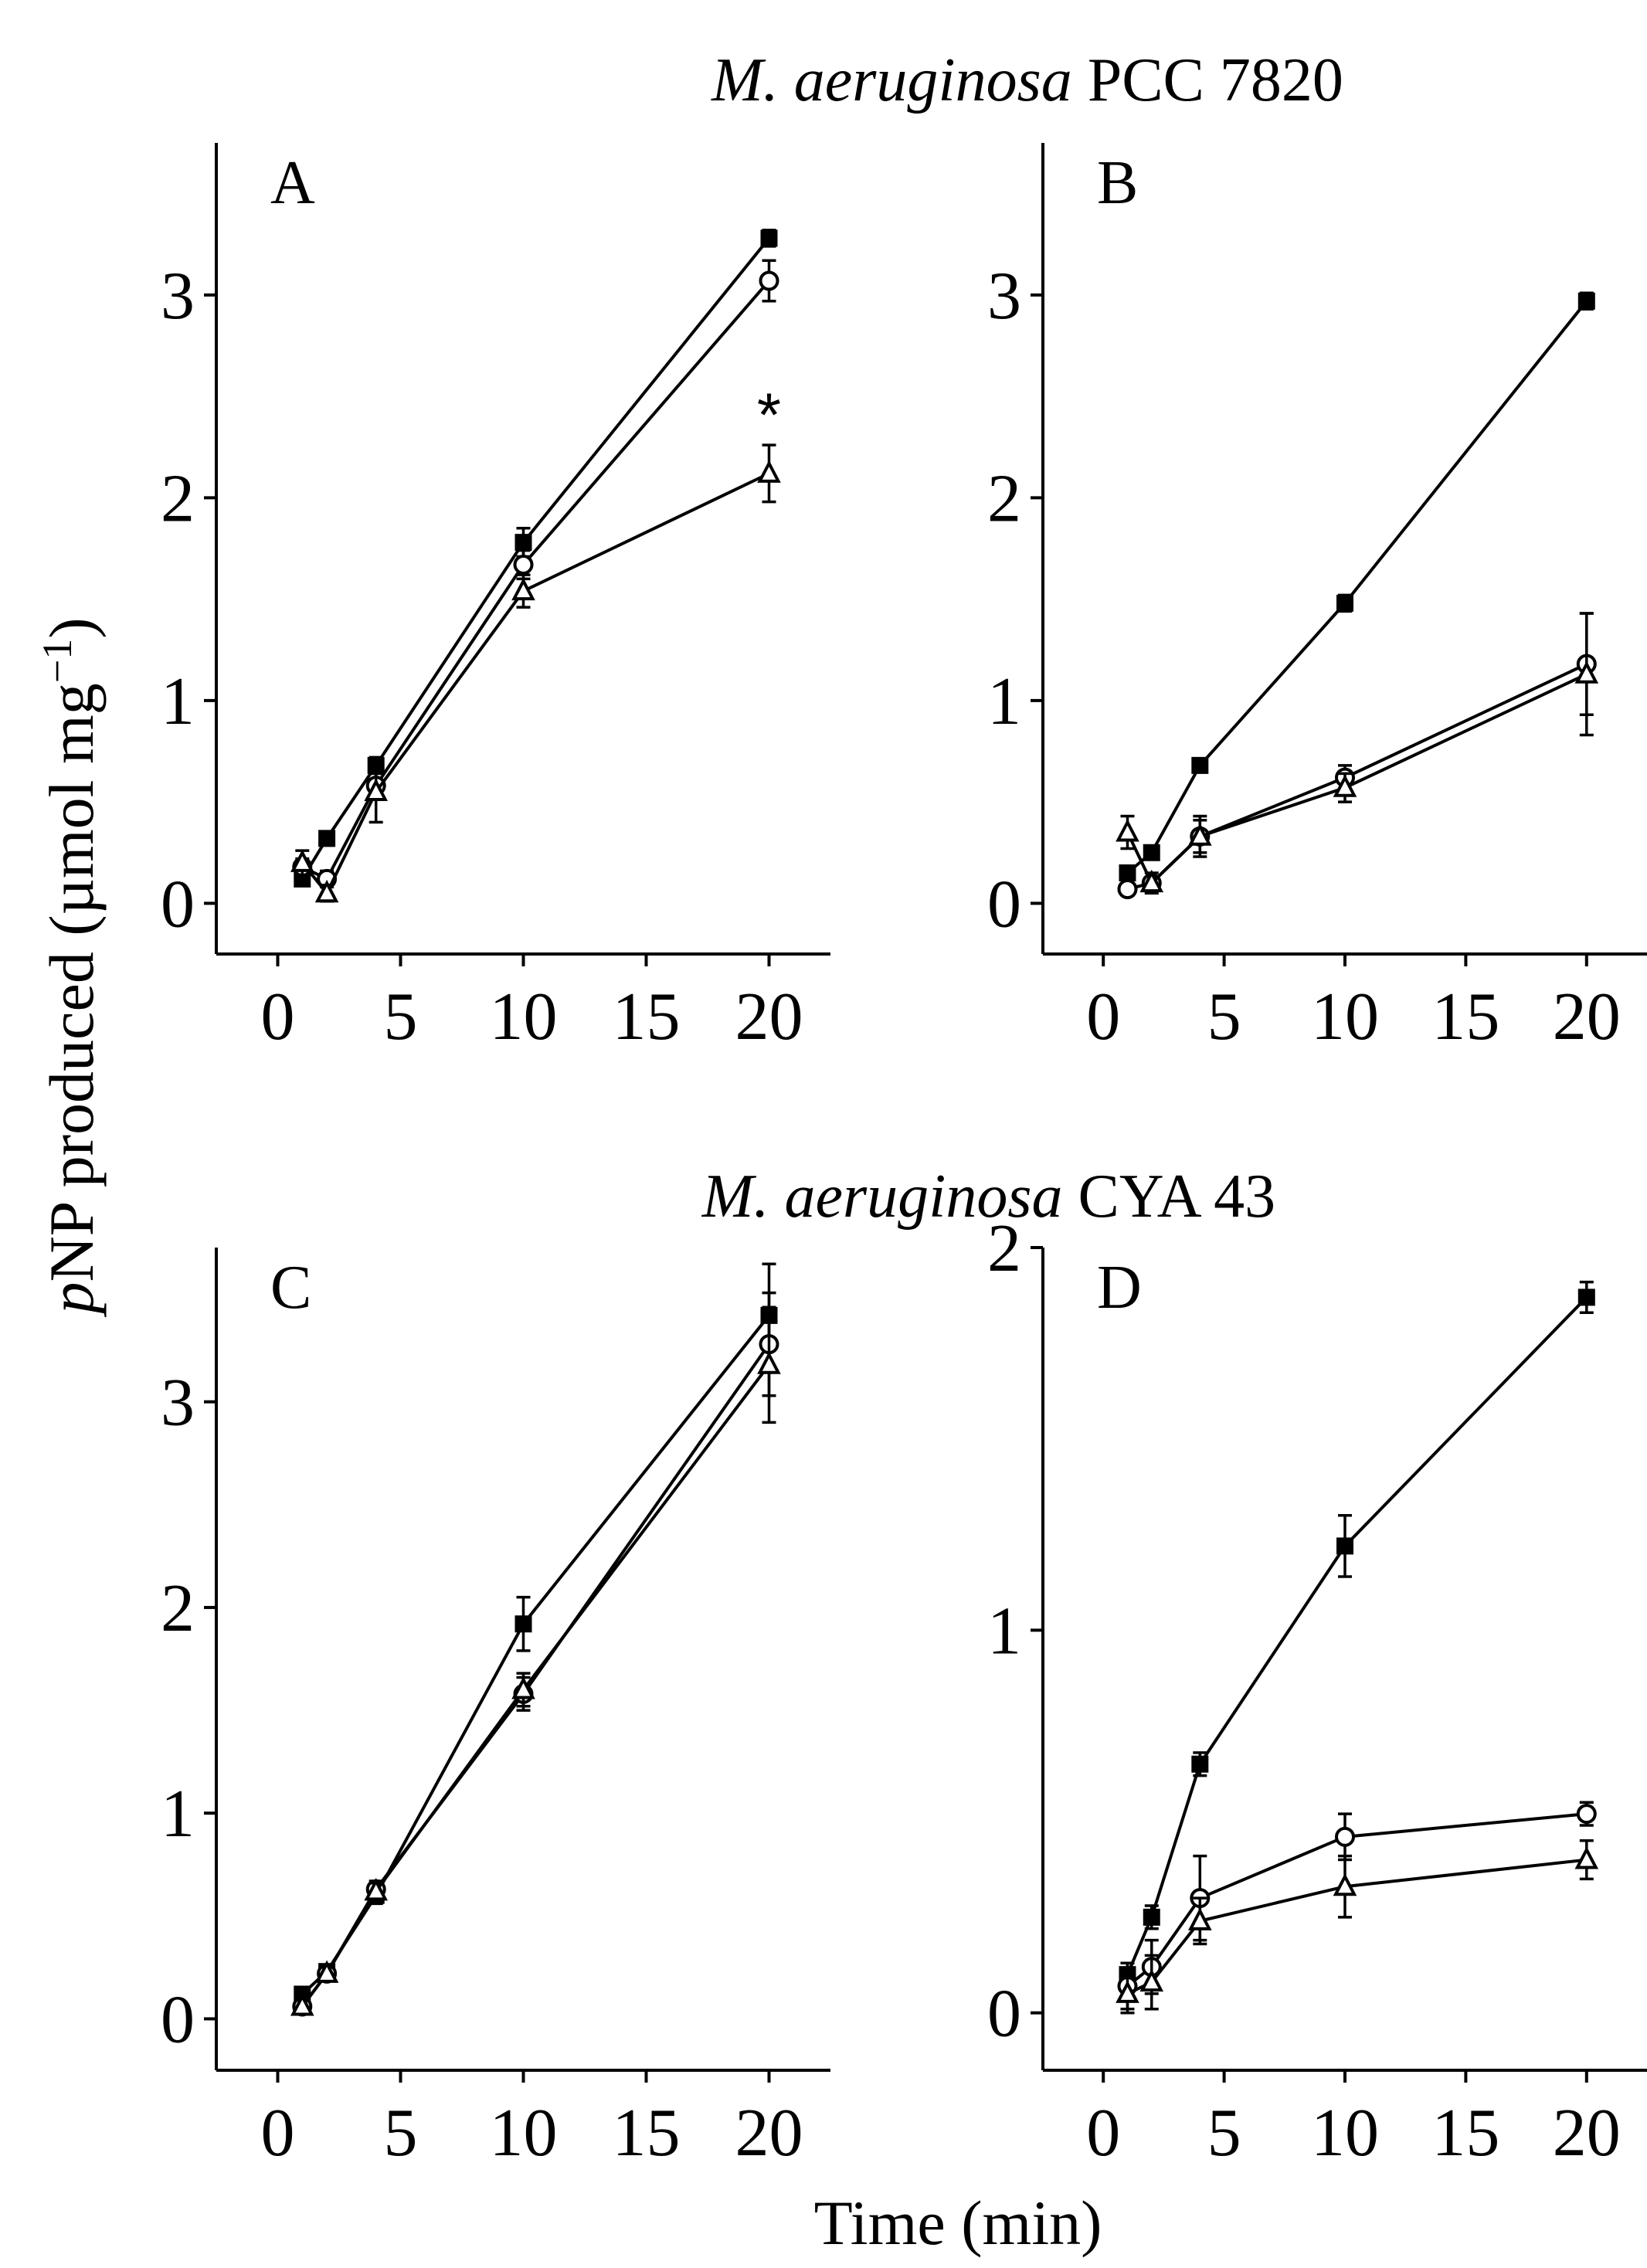 Image resolution: width=1647 pixels, height=2268 pixels. Describe the element at coordinates (1119, 1288) in the screenshot. I see `panel-d-letter: D` at that location.